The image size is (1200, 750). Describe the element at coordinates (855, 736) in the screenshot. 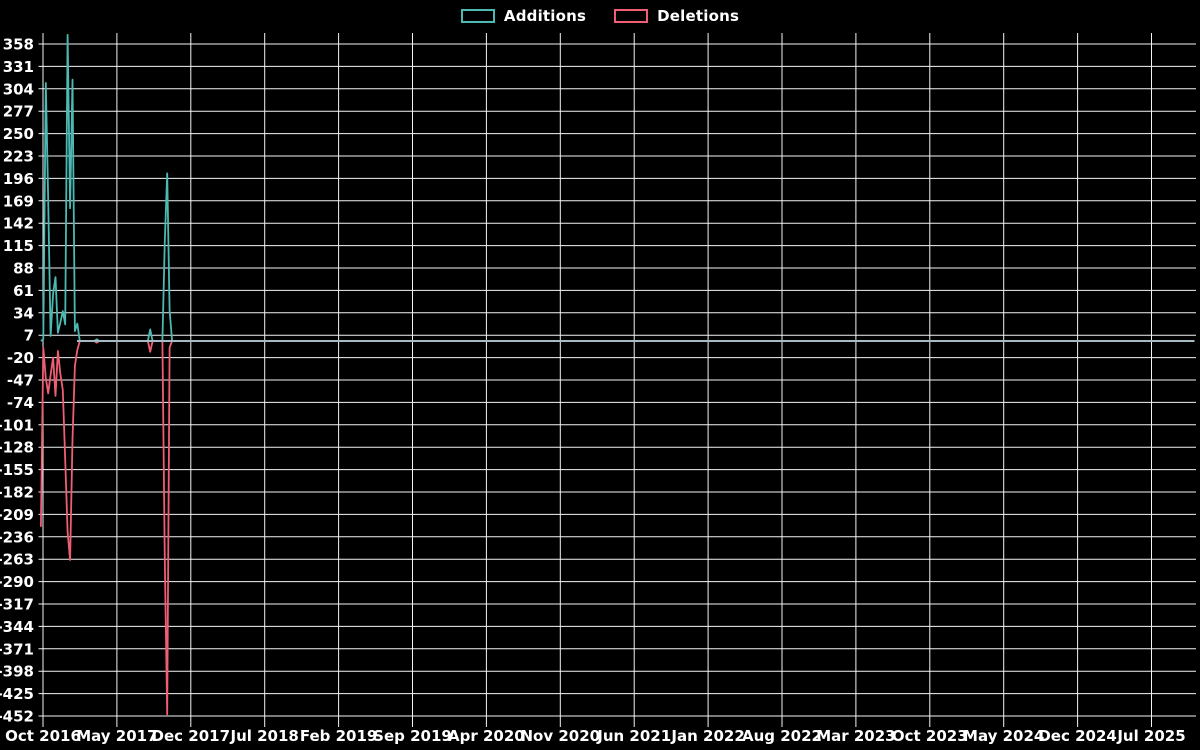

I see `x-tick-label: Mar 2023` at that location.